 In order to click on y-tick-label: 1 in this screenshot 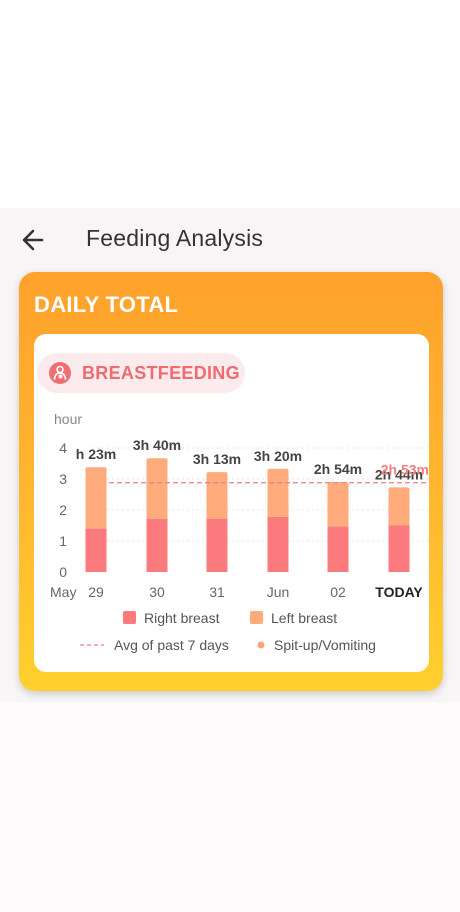, I will do `click(63, 541)`.